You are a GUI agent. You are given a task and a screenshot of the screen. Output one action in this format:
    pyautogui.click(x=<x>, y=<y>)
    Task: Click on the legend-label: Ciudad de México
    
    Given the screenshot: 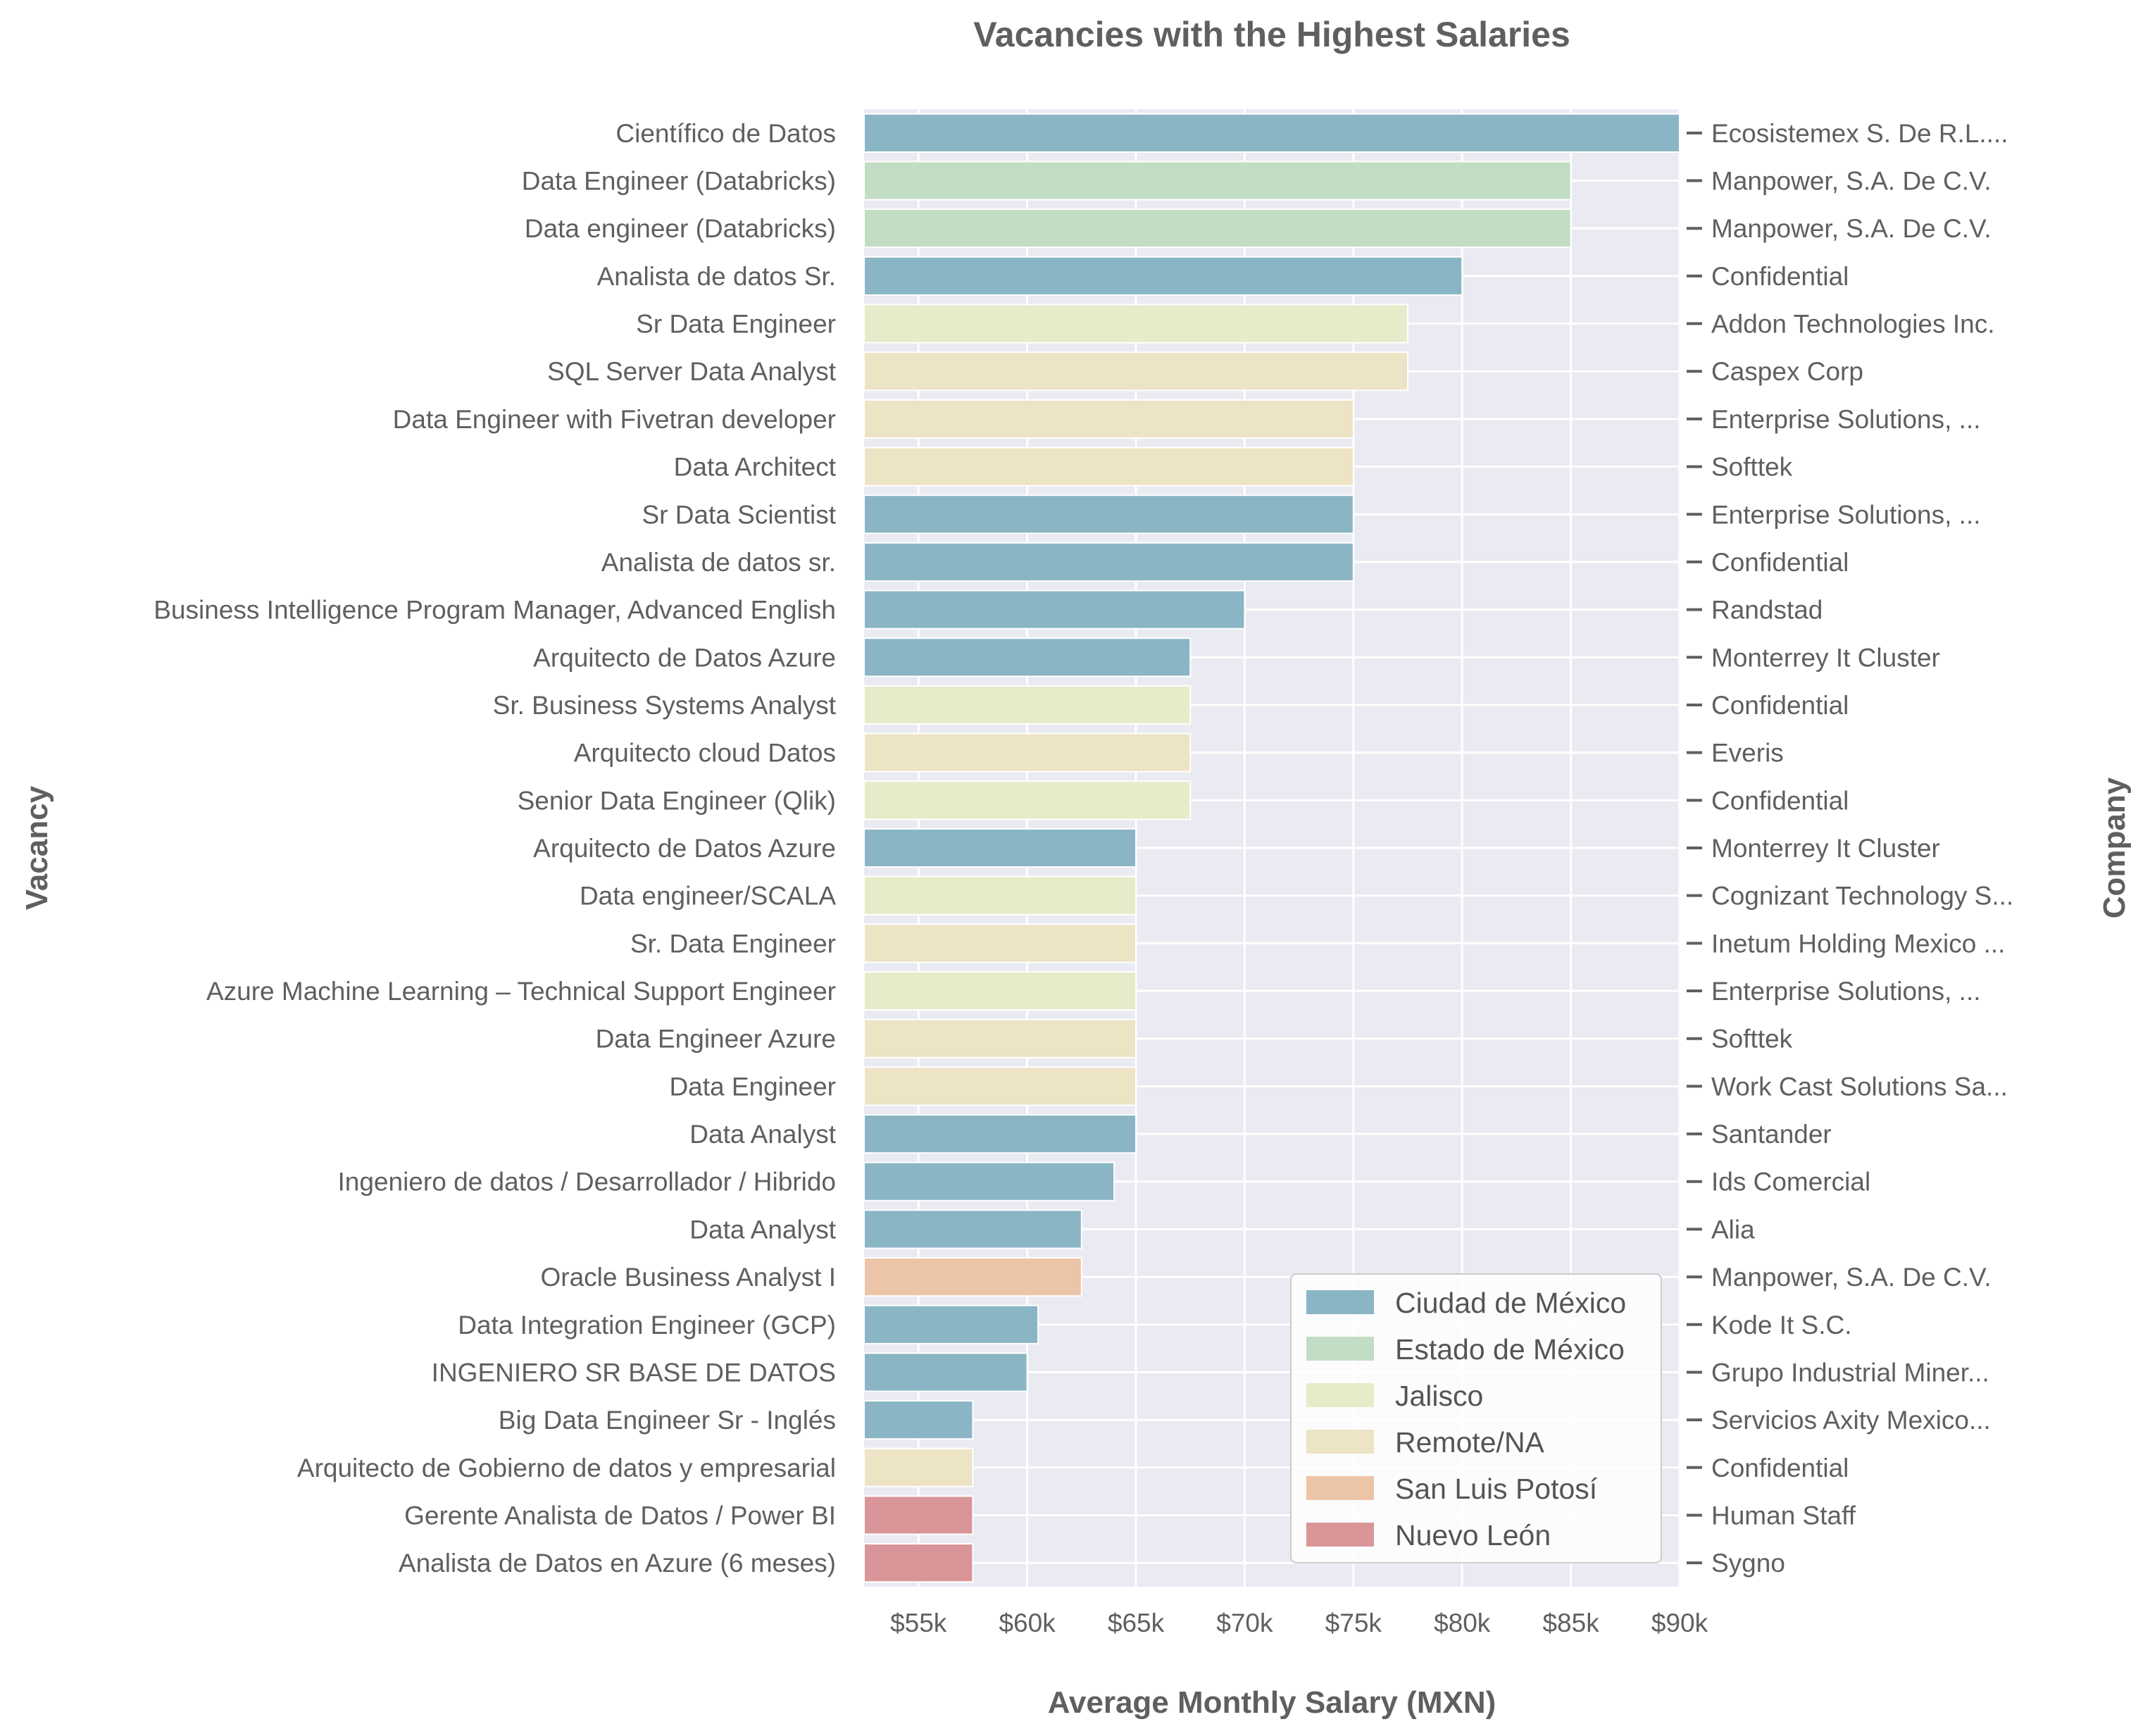 What is the action you would take?
    pyautogui.click(x=1510, y=1303)
    